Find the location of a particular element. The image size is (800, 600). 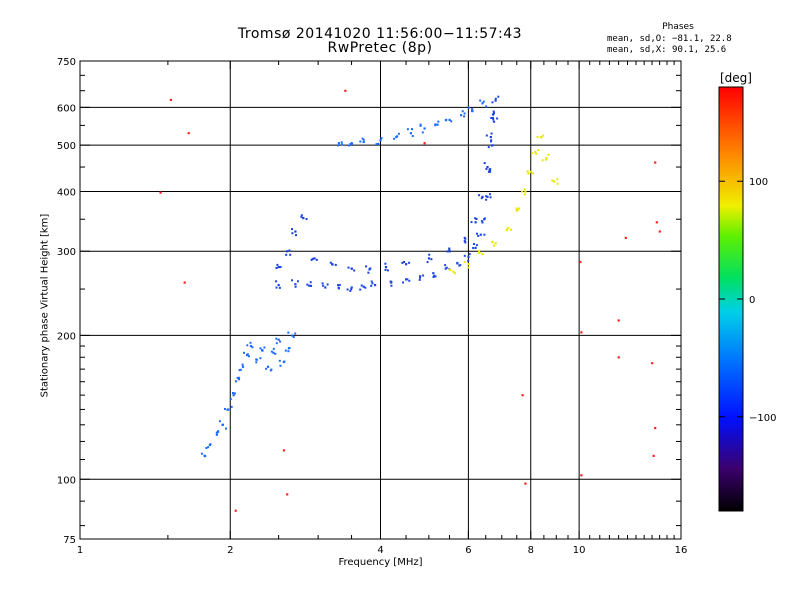

y-tick-label-75: 75 is located at coordinates (69, 540).